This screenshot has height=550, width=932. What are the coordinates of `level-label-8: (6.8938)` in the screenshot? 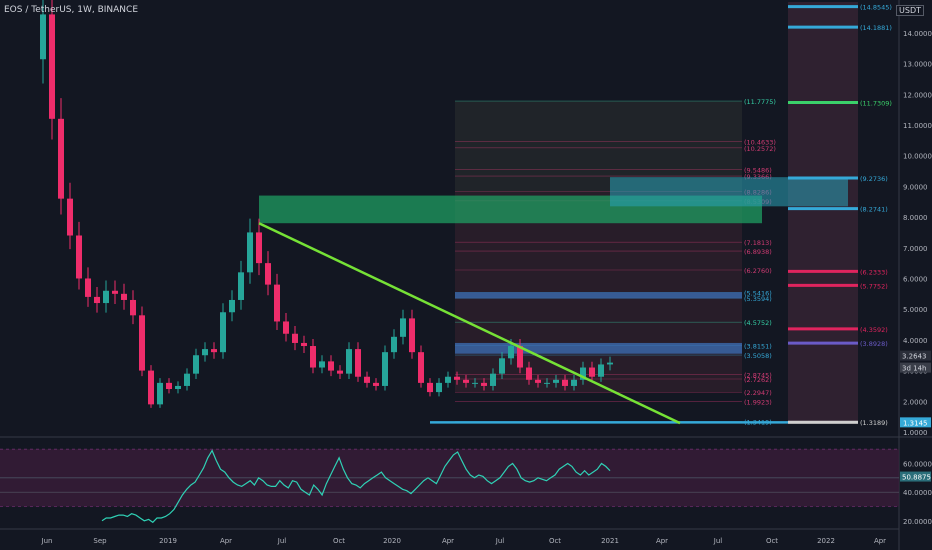 It's located at (758, 252).